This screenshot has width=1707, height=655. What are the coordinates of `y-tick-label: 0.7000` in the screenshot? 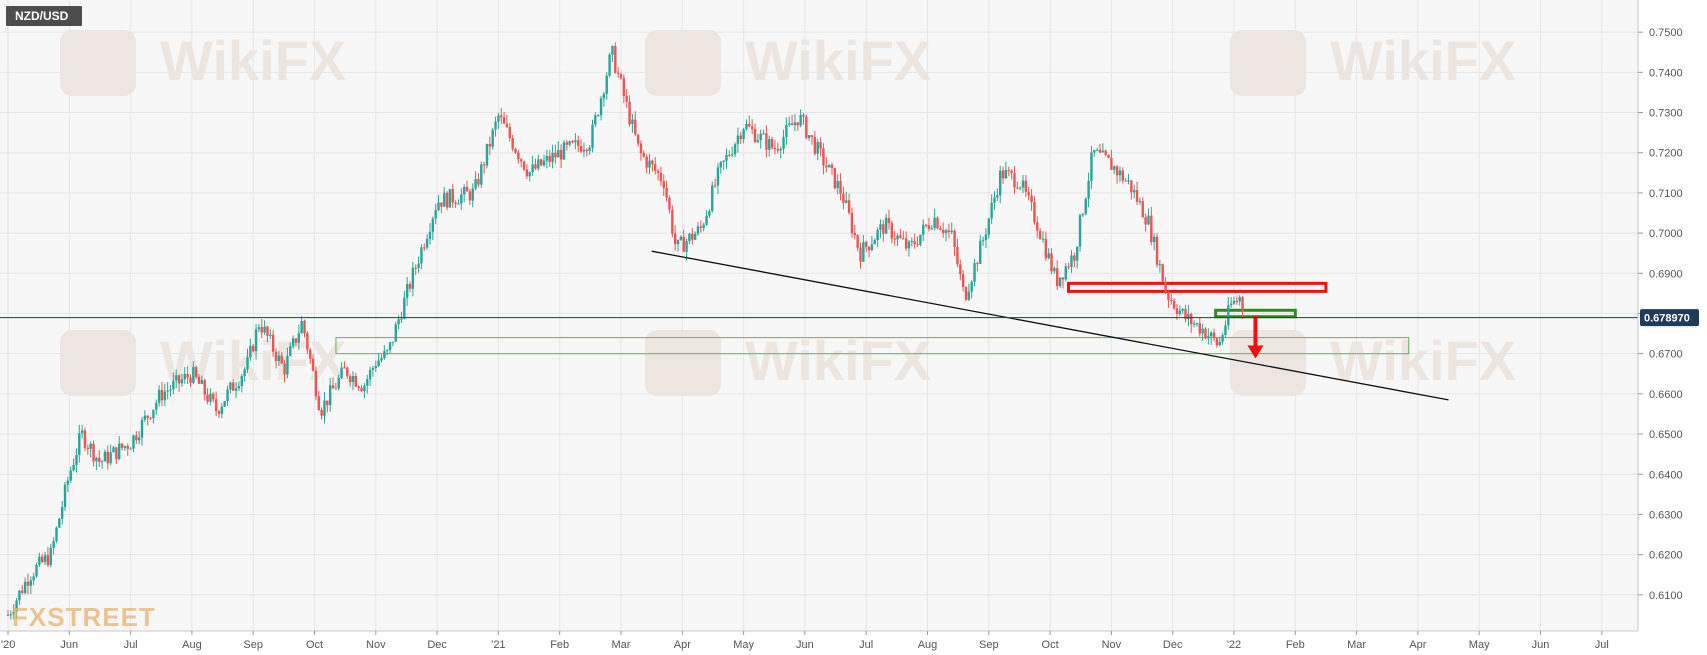 It's located at (1666, 234).